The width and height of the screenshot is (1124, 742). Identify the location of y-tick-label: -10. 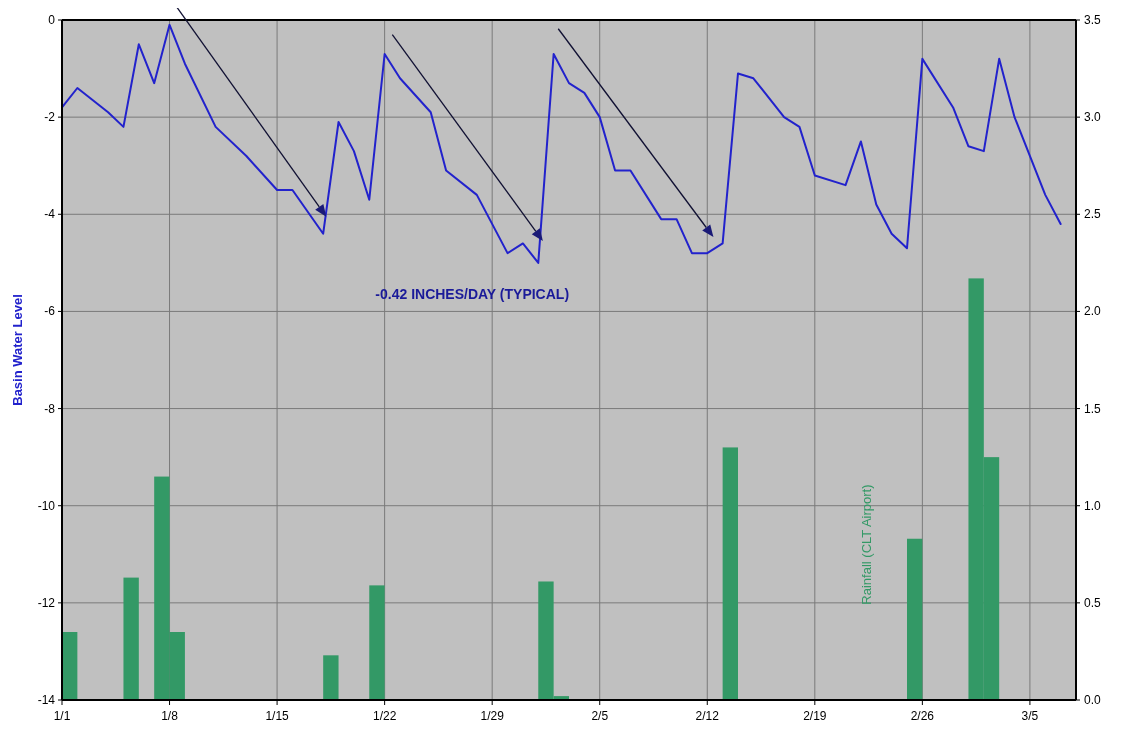
(46, 505).